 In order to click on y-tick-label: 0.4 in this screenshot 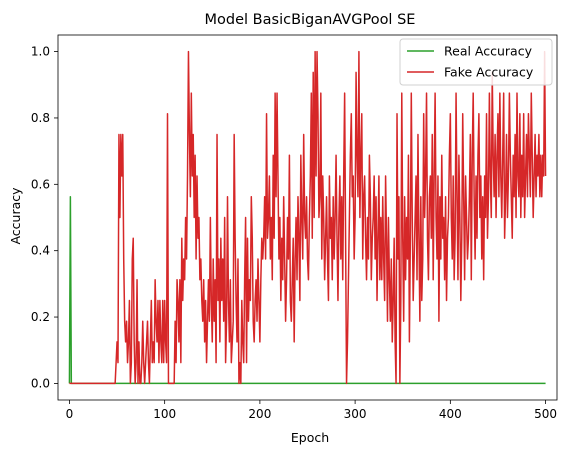, I will do `click(40, 251)`.